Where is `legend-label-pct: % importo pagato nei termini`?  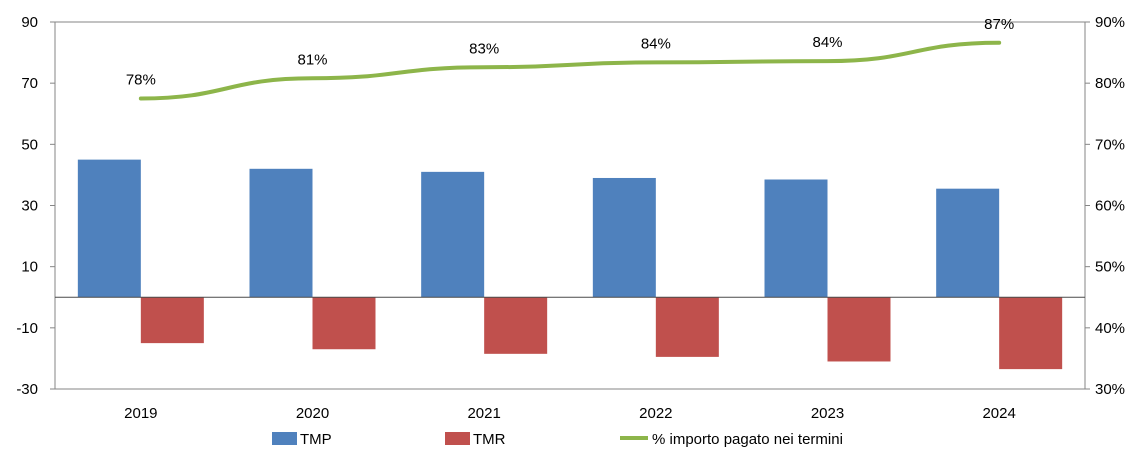
legend-label-pct: % importo pagato nei termini is located at coordinates (747, 439).